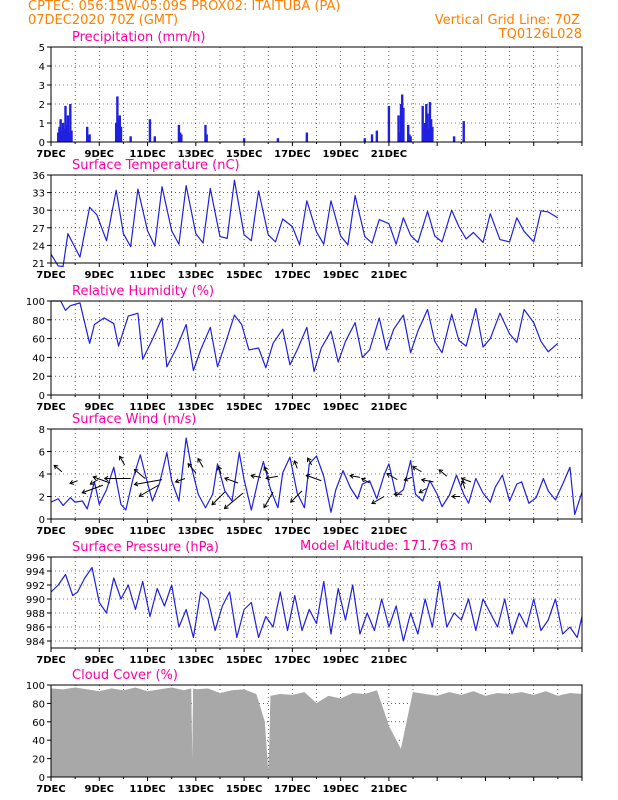 Image resolution: width=618 pixels, height=800 pixels. Describe the element at coordinates (389, 789) in the screenshot. I see `cloud-cover-xtick-label: 21DEC` at that location.